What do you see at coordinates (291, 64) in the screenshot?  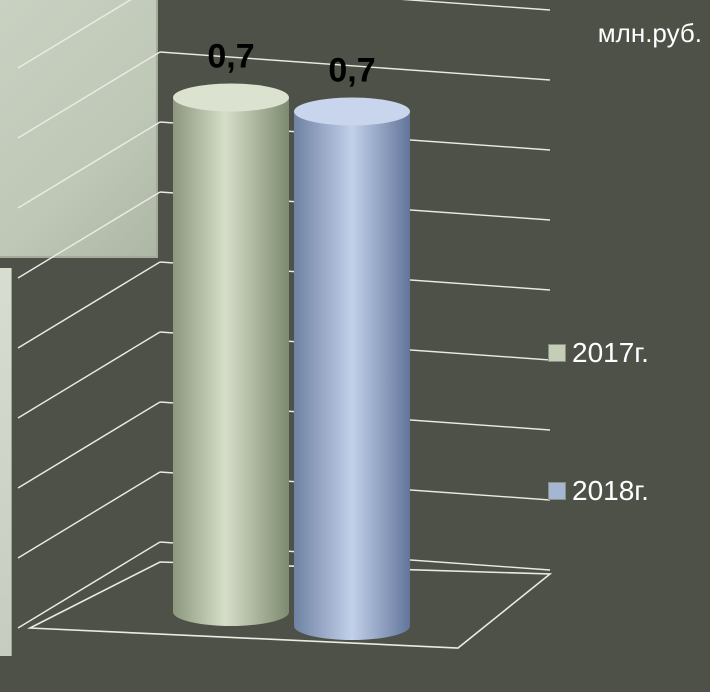 I see `value-labels: 0,7 0,7` at bounding box center [291, 64].